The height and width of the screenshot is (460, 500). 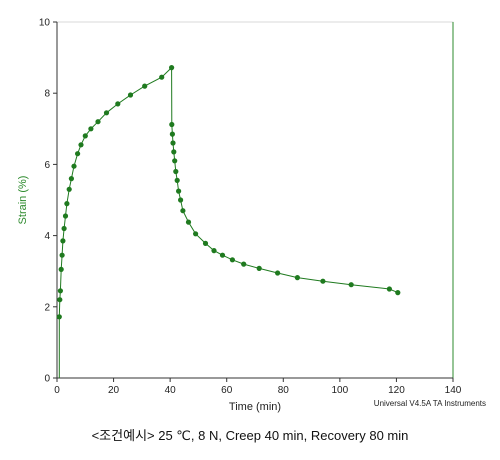 I want to click on y-tick-label: 8, so click(x=47, y=94).